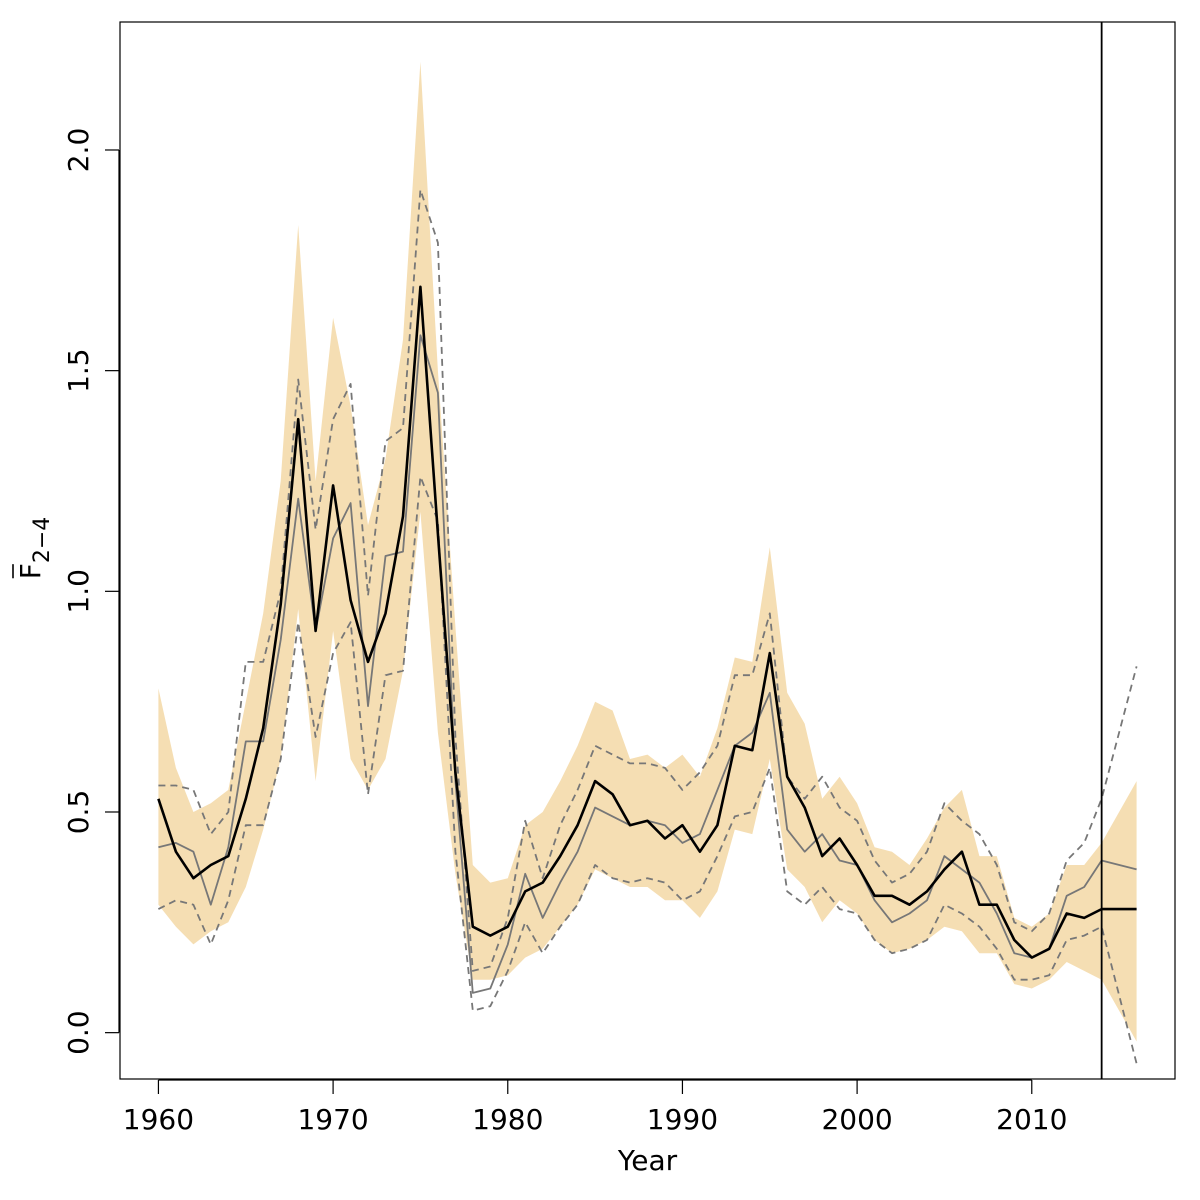 The width and height of the screenshot is (1200, 1200). What do you see at coordinates (595, 1107) in the screenshot?
I see `x-axis: 1960 1970 1980 1990 2000 2010` at bounding box center [595, 1107].